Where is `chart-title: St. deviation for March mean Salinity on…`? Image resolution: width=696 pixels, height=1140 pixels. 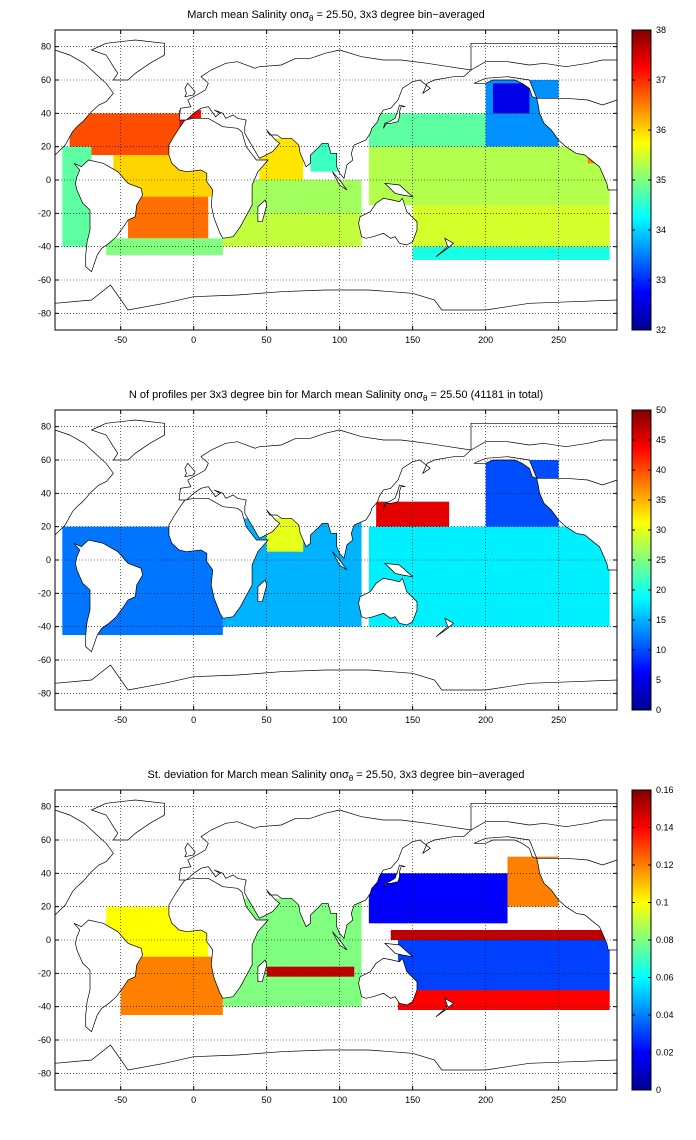 chart-title: St. deviation for March mean Salinity on… is located at coordinates (336, 776).